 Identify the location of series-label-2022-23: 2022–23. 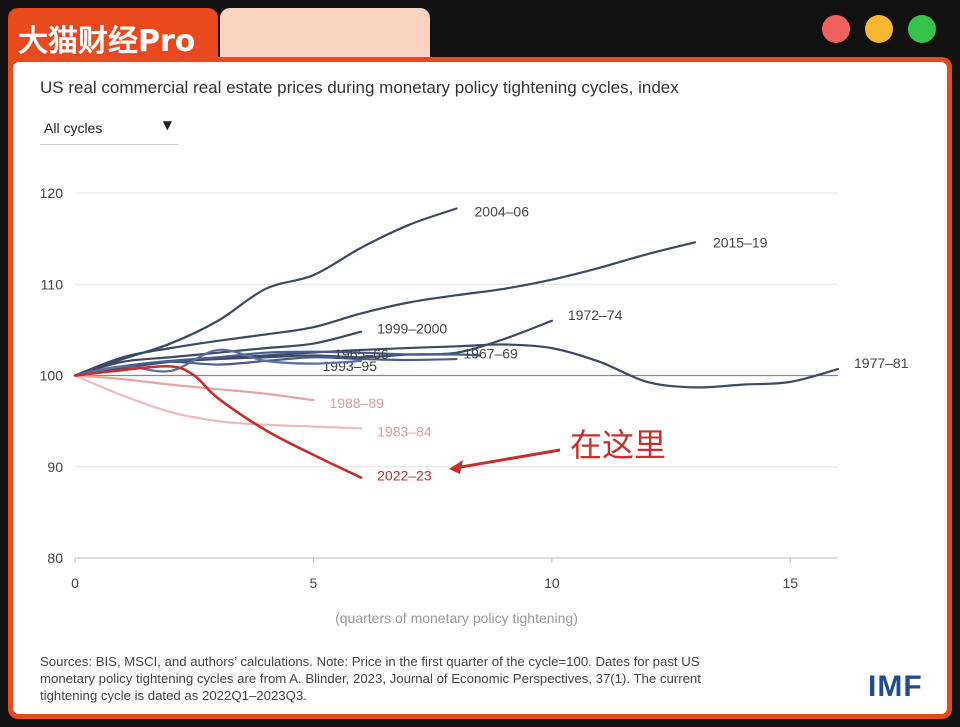
(404, 476).